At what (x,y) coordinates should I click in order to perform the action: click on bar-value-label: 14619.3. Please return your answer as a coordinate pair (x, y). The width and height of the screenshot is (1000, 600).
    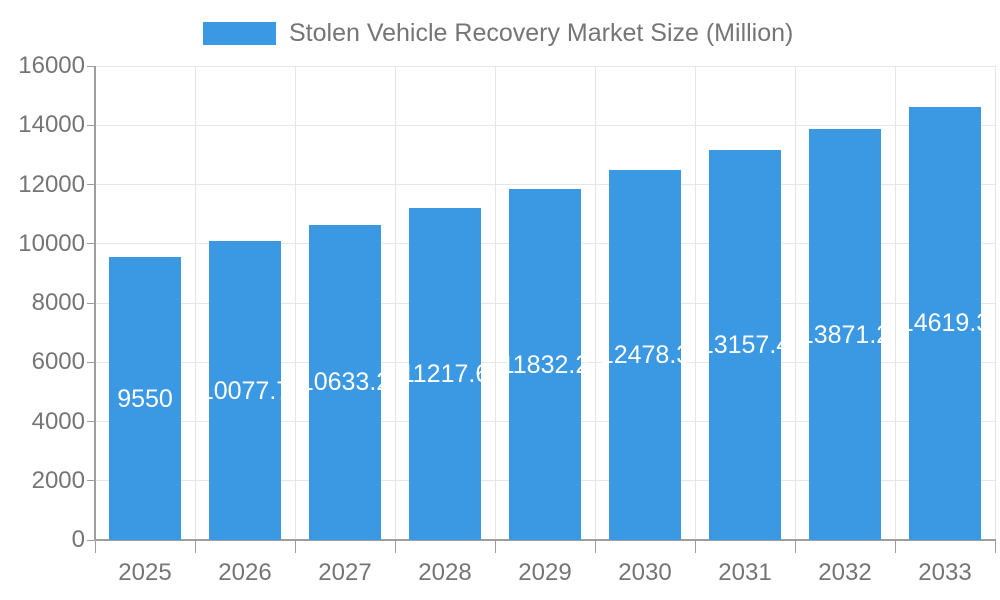
    Looking at the image, I should click on (945, 323).